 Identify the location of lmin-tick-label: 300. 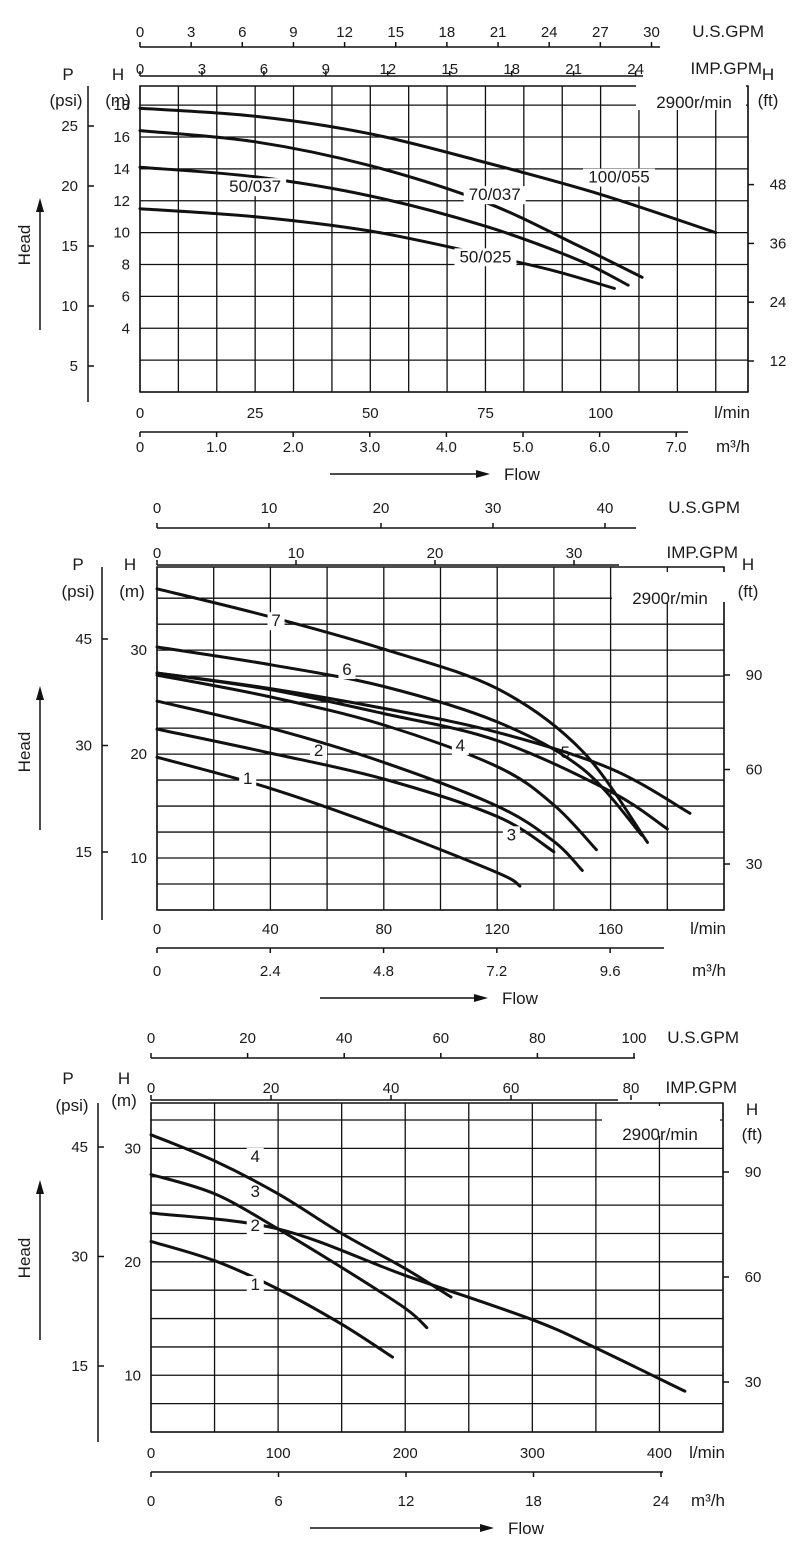
(532, 1453).